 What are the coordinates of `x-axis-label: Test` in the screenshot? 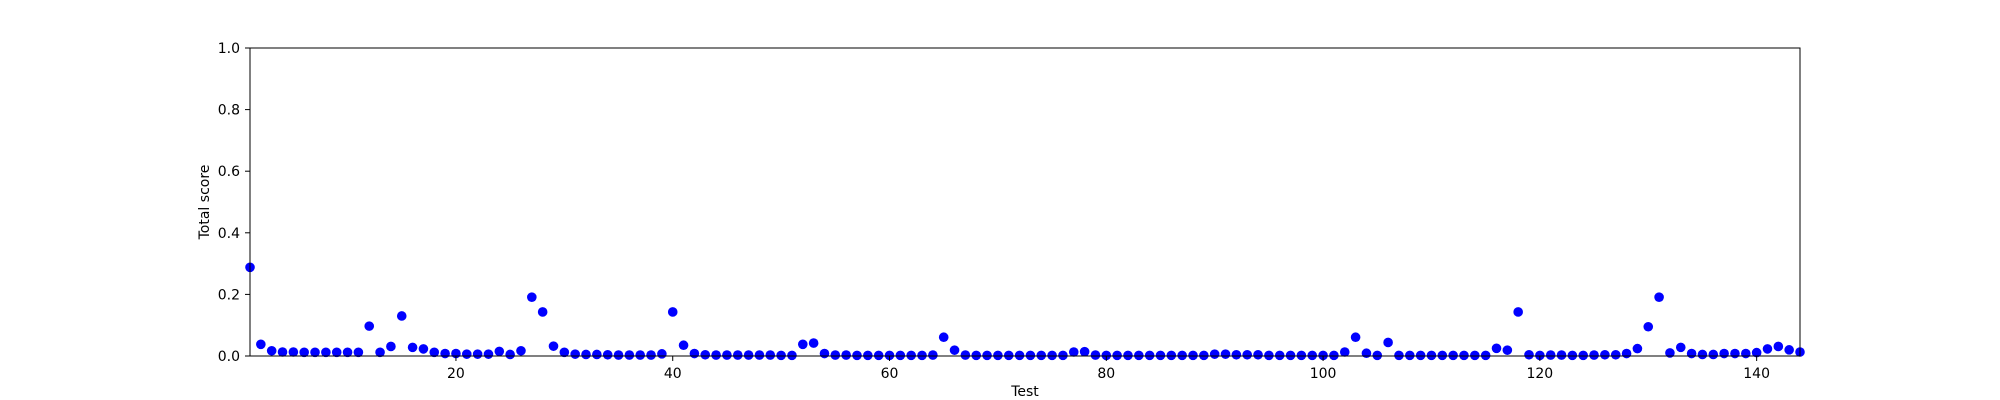 It's located at (1024, 392).